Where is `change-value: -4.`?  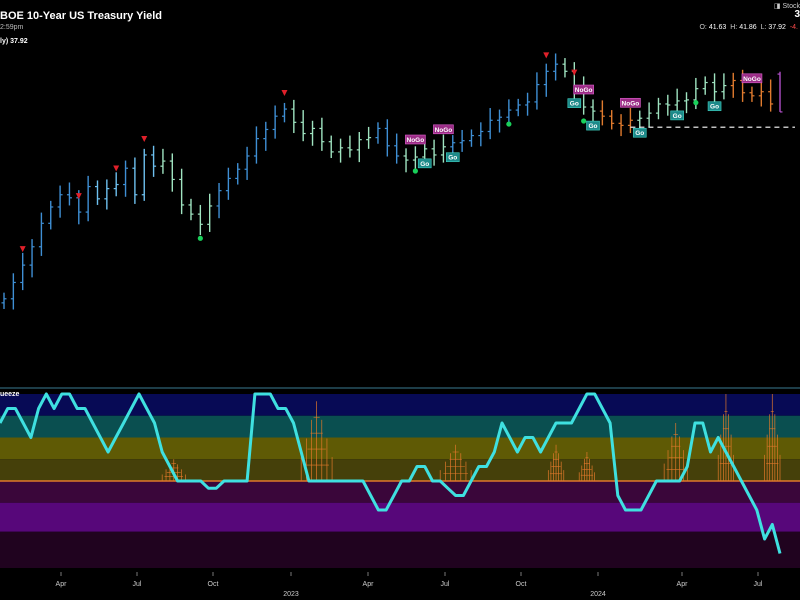
change-value: -4. is located at coordinates (793, 27).